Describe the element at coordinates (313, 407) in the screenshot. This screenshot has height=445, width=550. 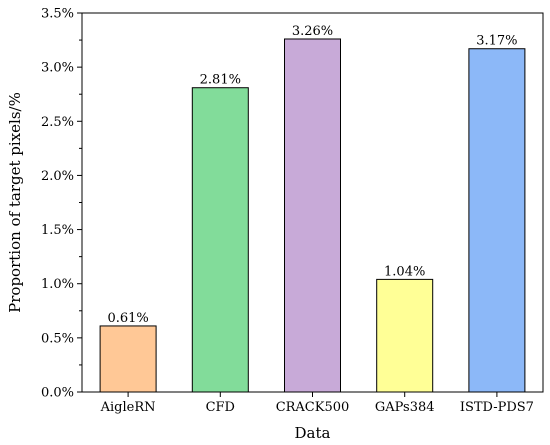
I see `x-tick-label-crack500: CRACK500` at that location.